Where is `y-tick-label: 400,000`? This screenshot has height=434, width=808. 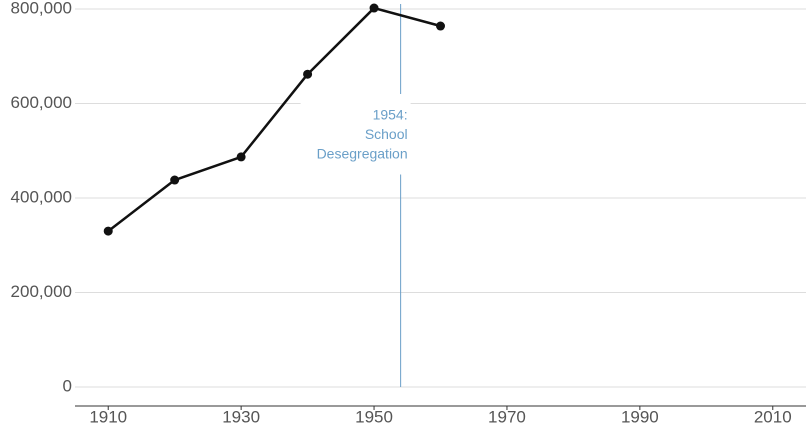 y-tick-label: 400,000 is located at coordinates (41, 196).